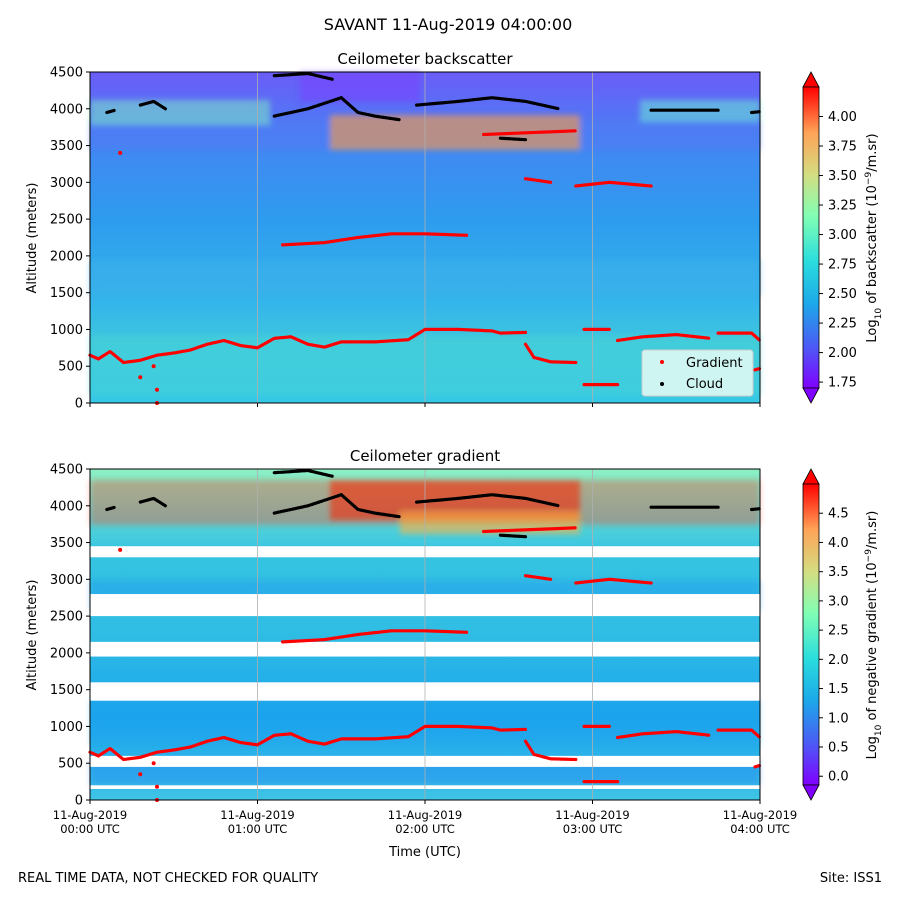 This screenshot has height=900, width=900. I want to click on cb-tick-label-8: 3.75, so click(842, 147).